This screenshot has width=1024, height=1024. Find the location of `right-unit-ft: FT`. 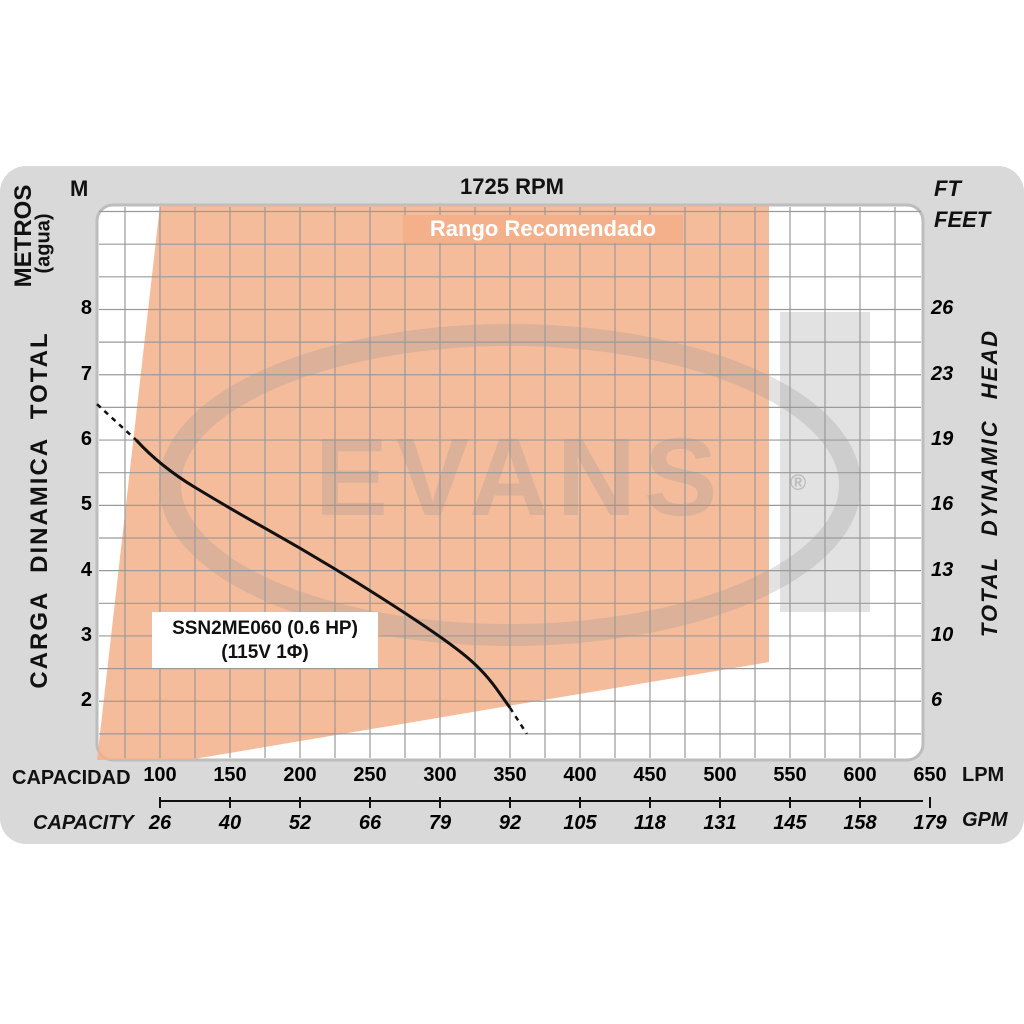

right-unit-ft: FT is located at coordinates (947, 188).